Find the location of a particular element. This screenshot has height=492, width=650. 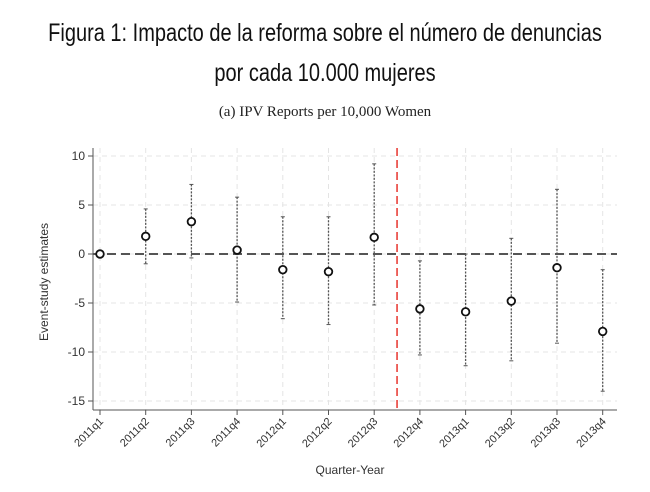

y-axis-label: Event-study estimates is located at coordinates (44, 282).